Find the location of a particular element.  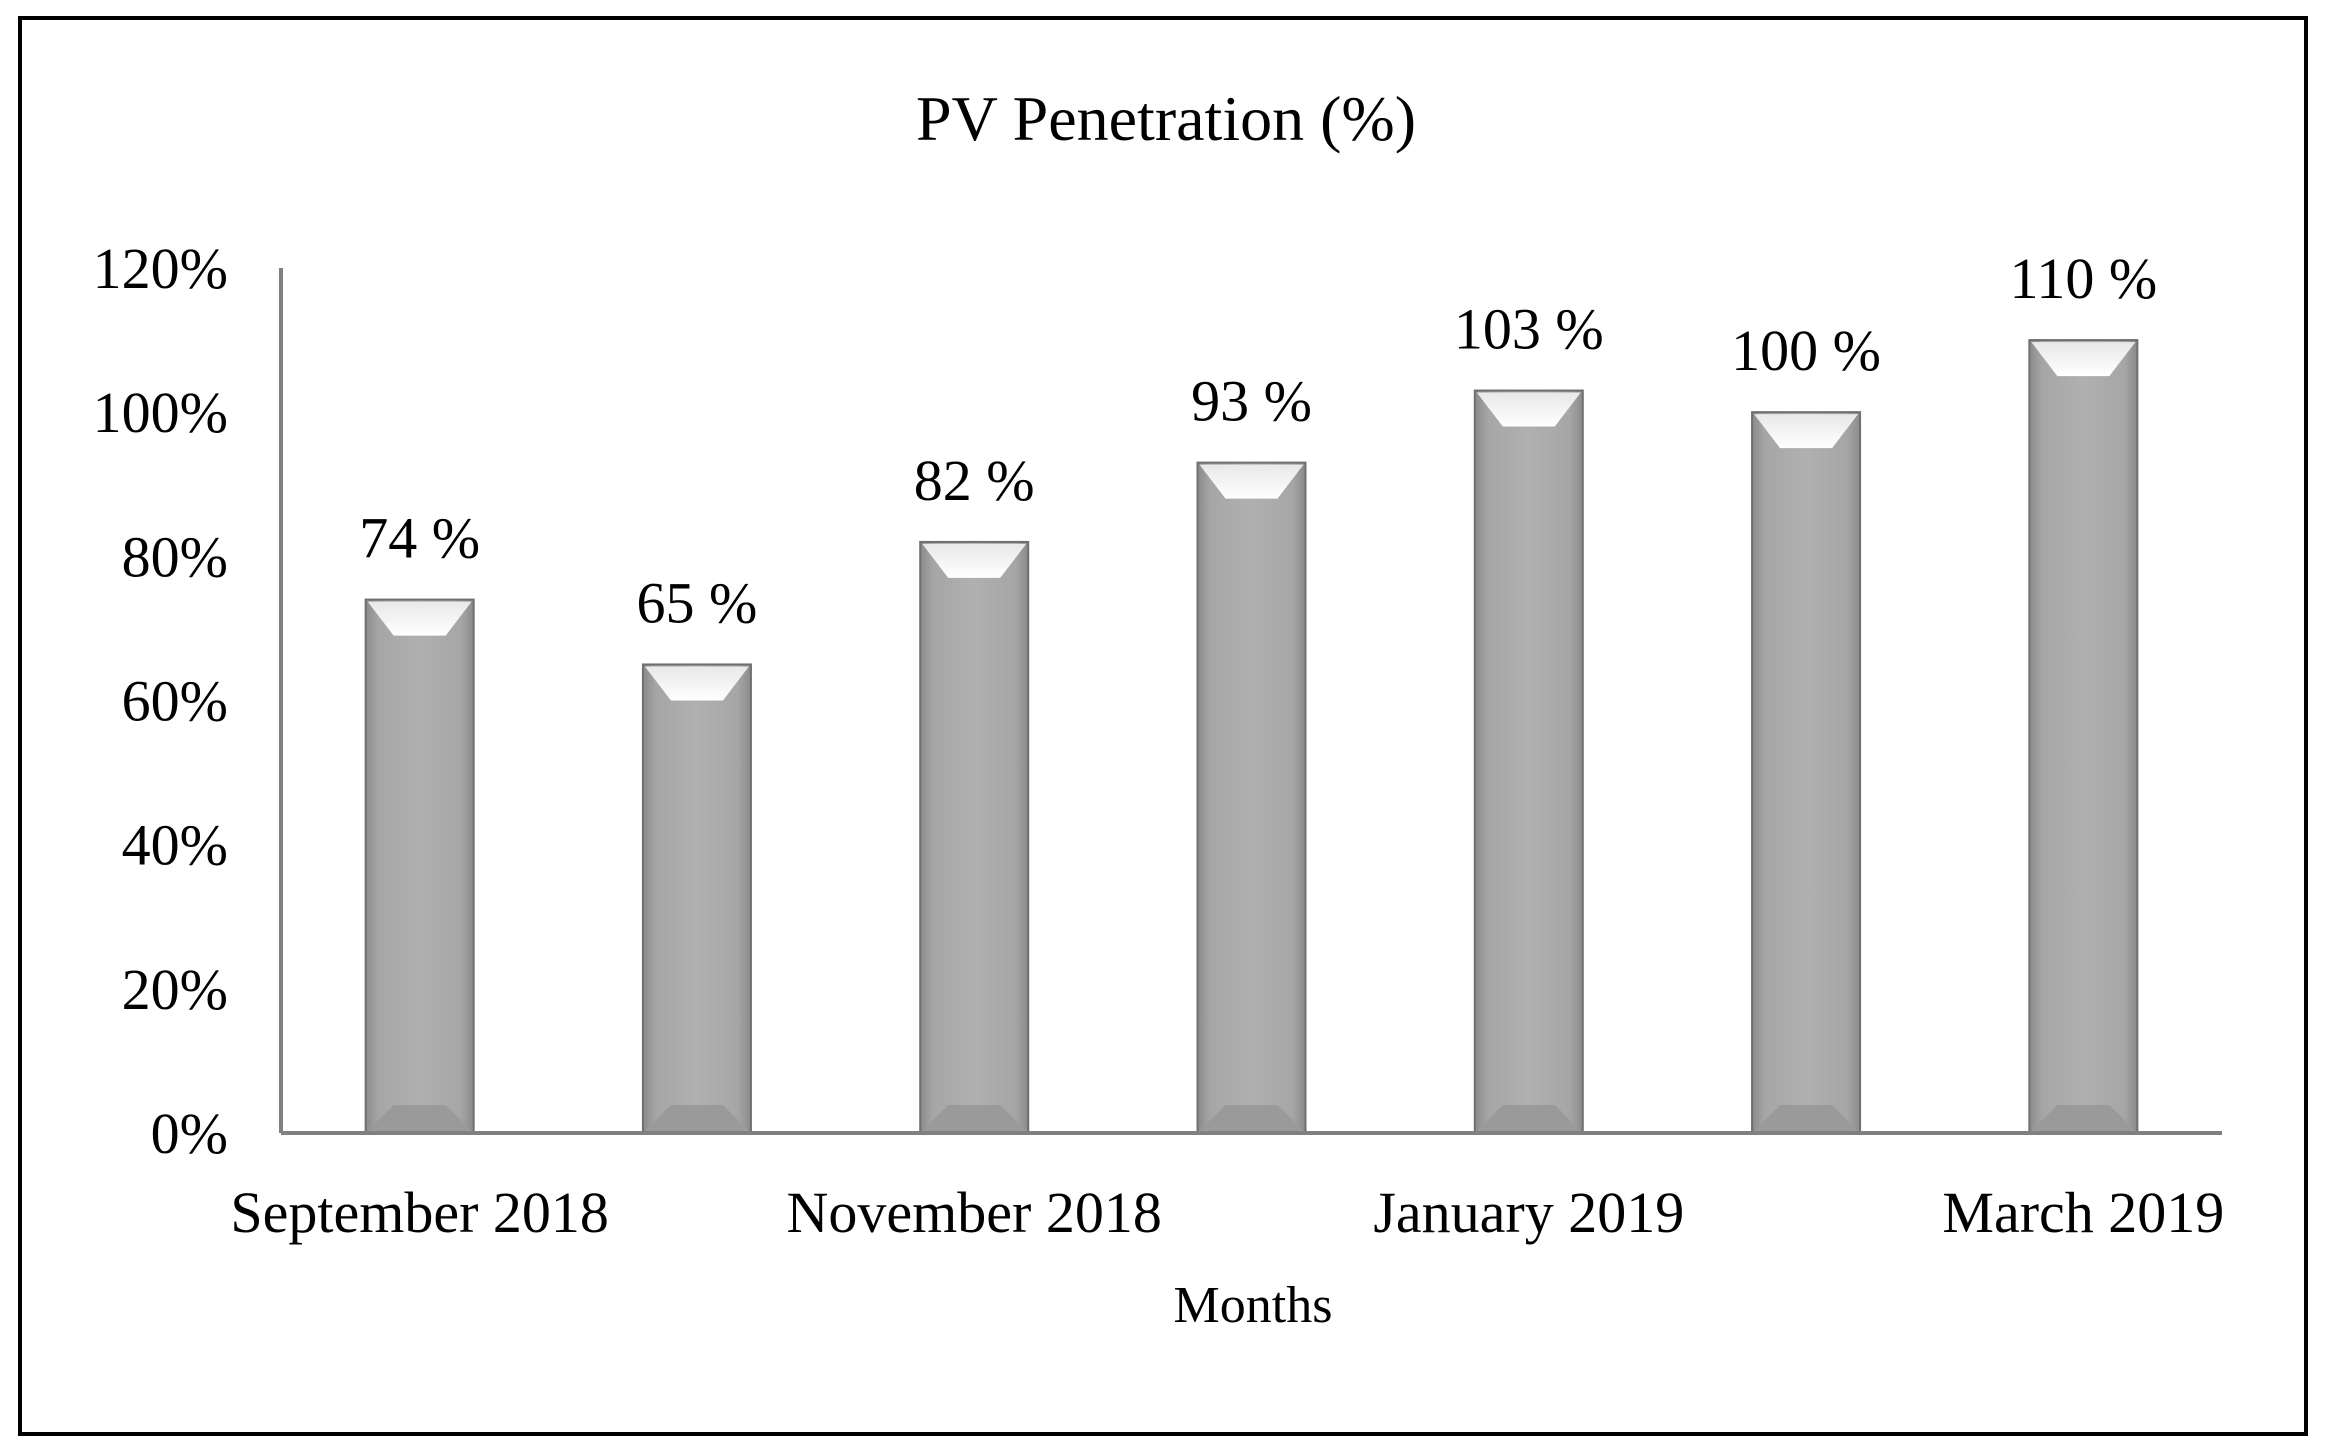

data-label: 82 % is located at coordinates (974, 480).